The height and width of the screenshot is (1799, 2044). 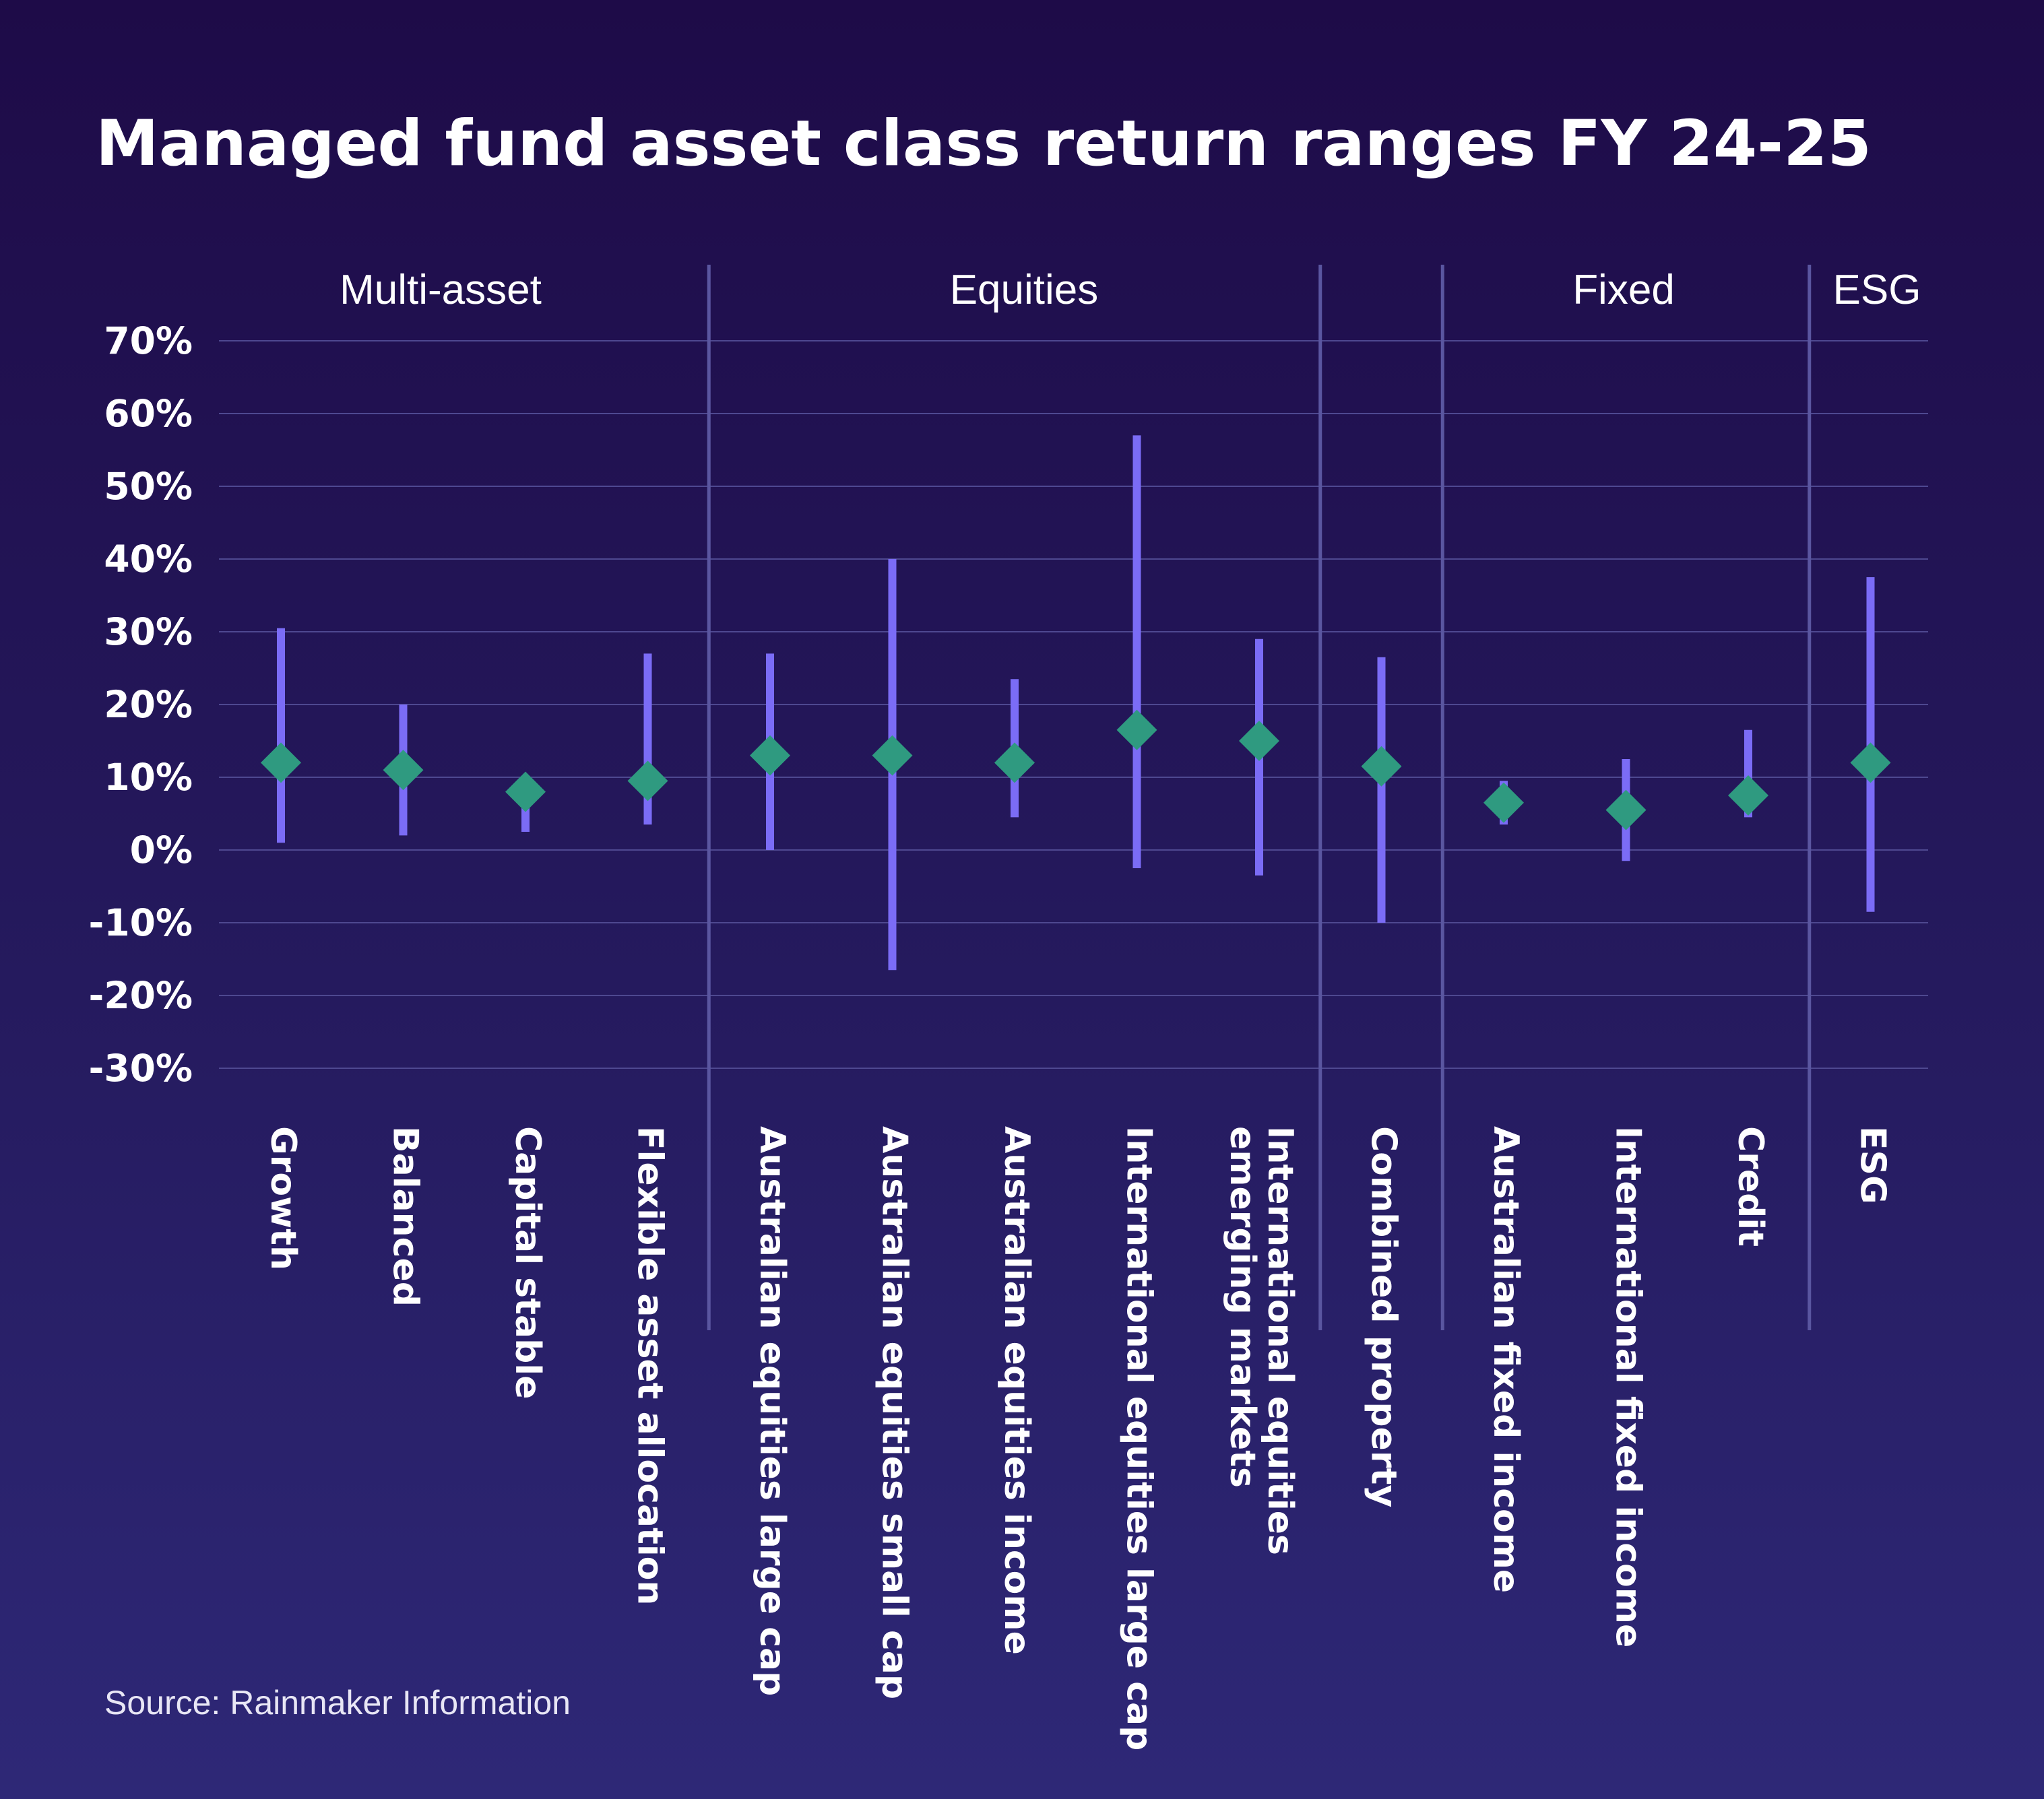 What do you see at coordinates (405, 1216) in the screenshot?
I see `category-label: Balanced` at bounding box center [405, 1216].